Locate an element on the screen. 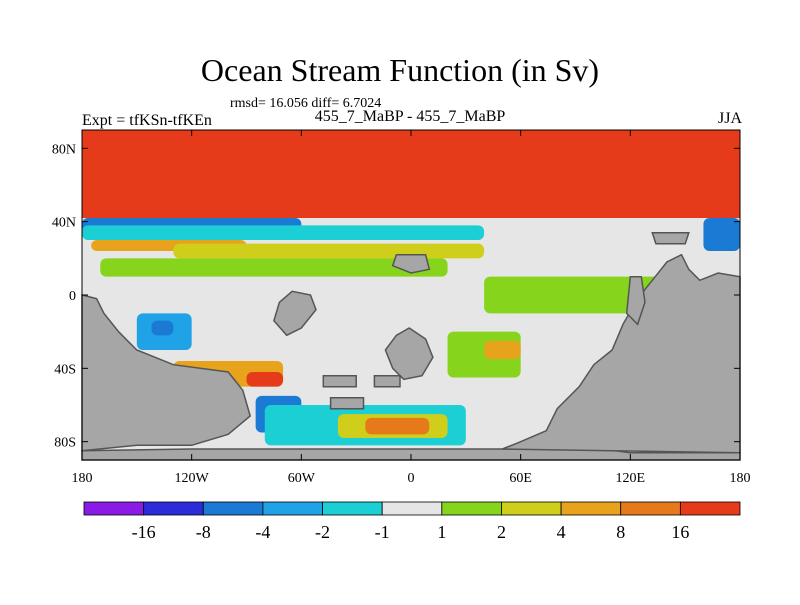 The height and width of the screenshot is (605, 800). field-eq-green-east is located at coordinates (575, 295).